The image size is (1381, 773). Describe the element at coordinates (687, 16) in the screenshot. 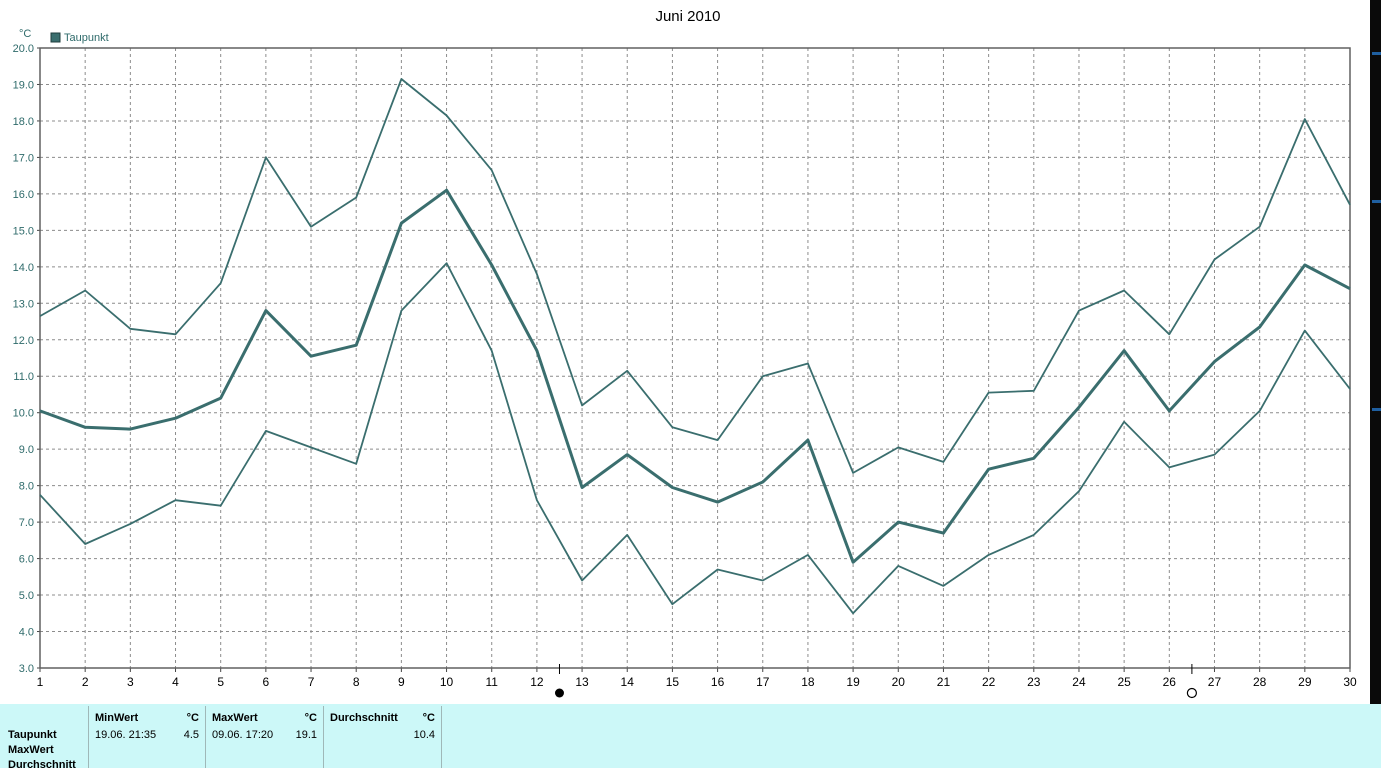

I see `chart-title: Juni 2010` at that location.